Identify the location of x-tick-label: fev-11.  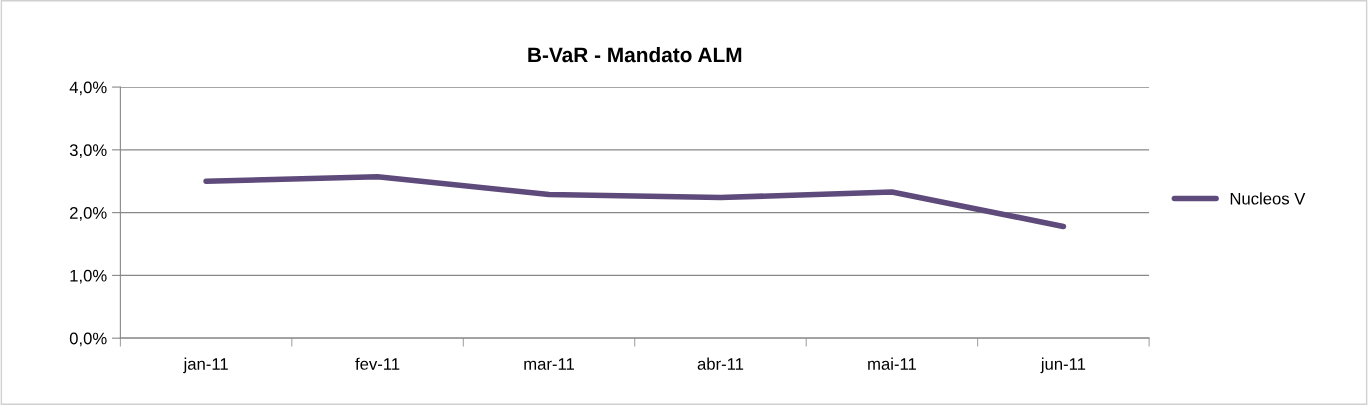
(377, 363).